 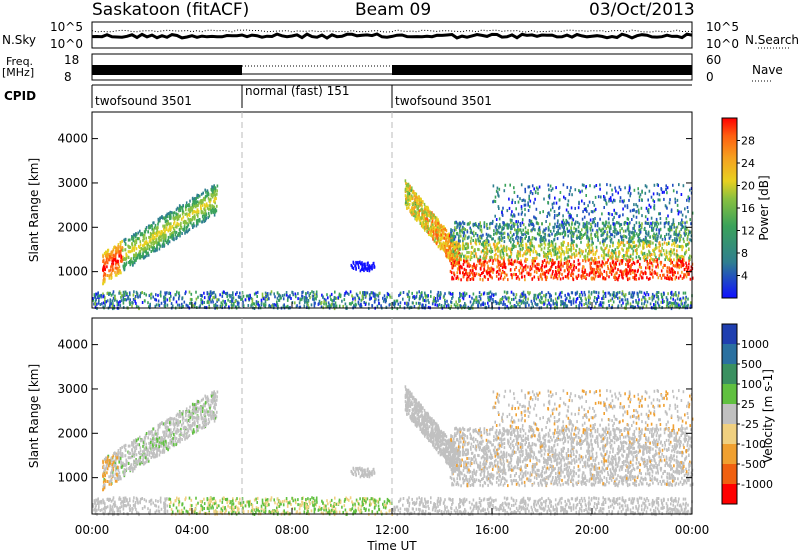 I want to click on radar-title: Saskatoon (fitACF), so click(x=171, y=10).